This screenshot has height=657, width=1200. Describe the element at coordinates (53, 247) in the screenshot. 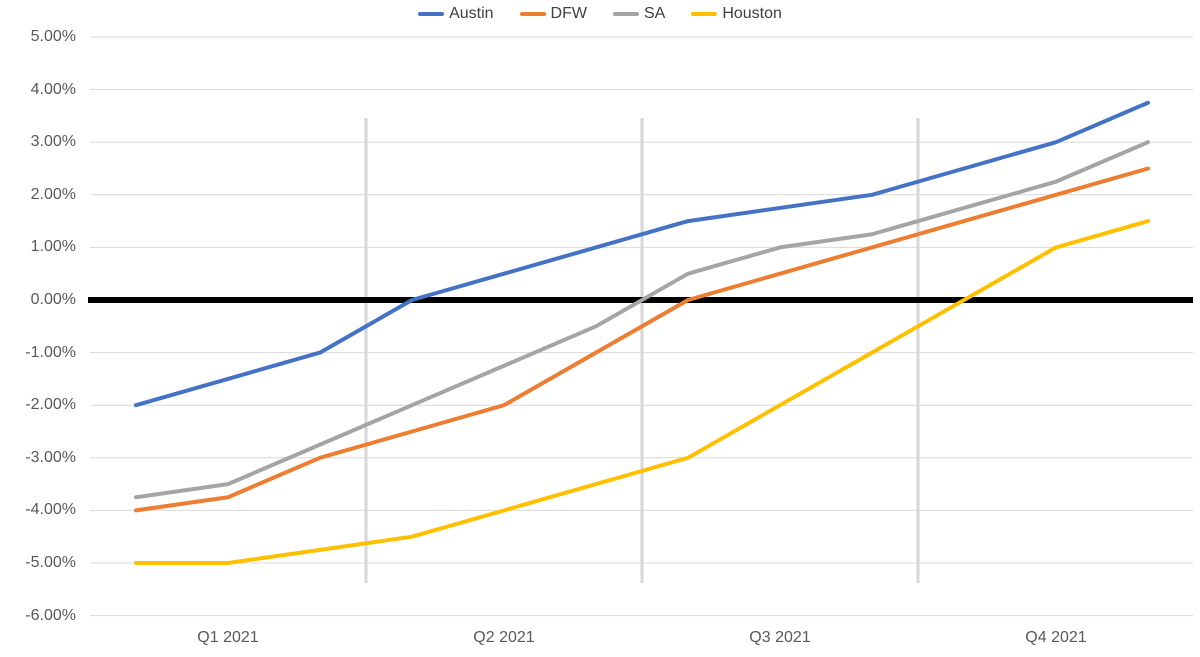

I see `y-tick-label: 1.00%` at that location.